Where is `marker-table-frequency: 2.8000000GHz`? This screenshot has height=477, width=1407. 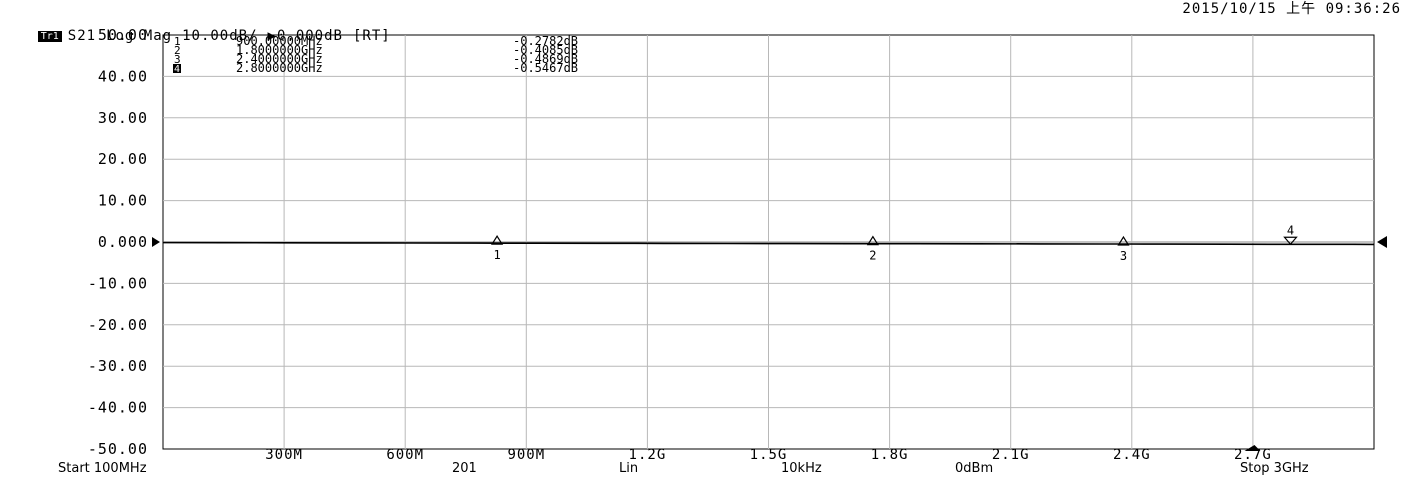 marker-table-frequency: 2.8000000GHz is located at coordinates (279, 68).